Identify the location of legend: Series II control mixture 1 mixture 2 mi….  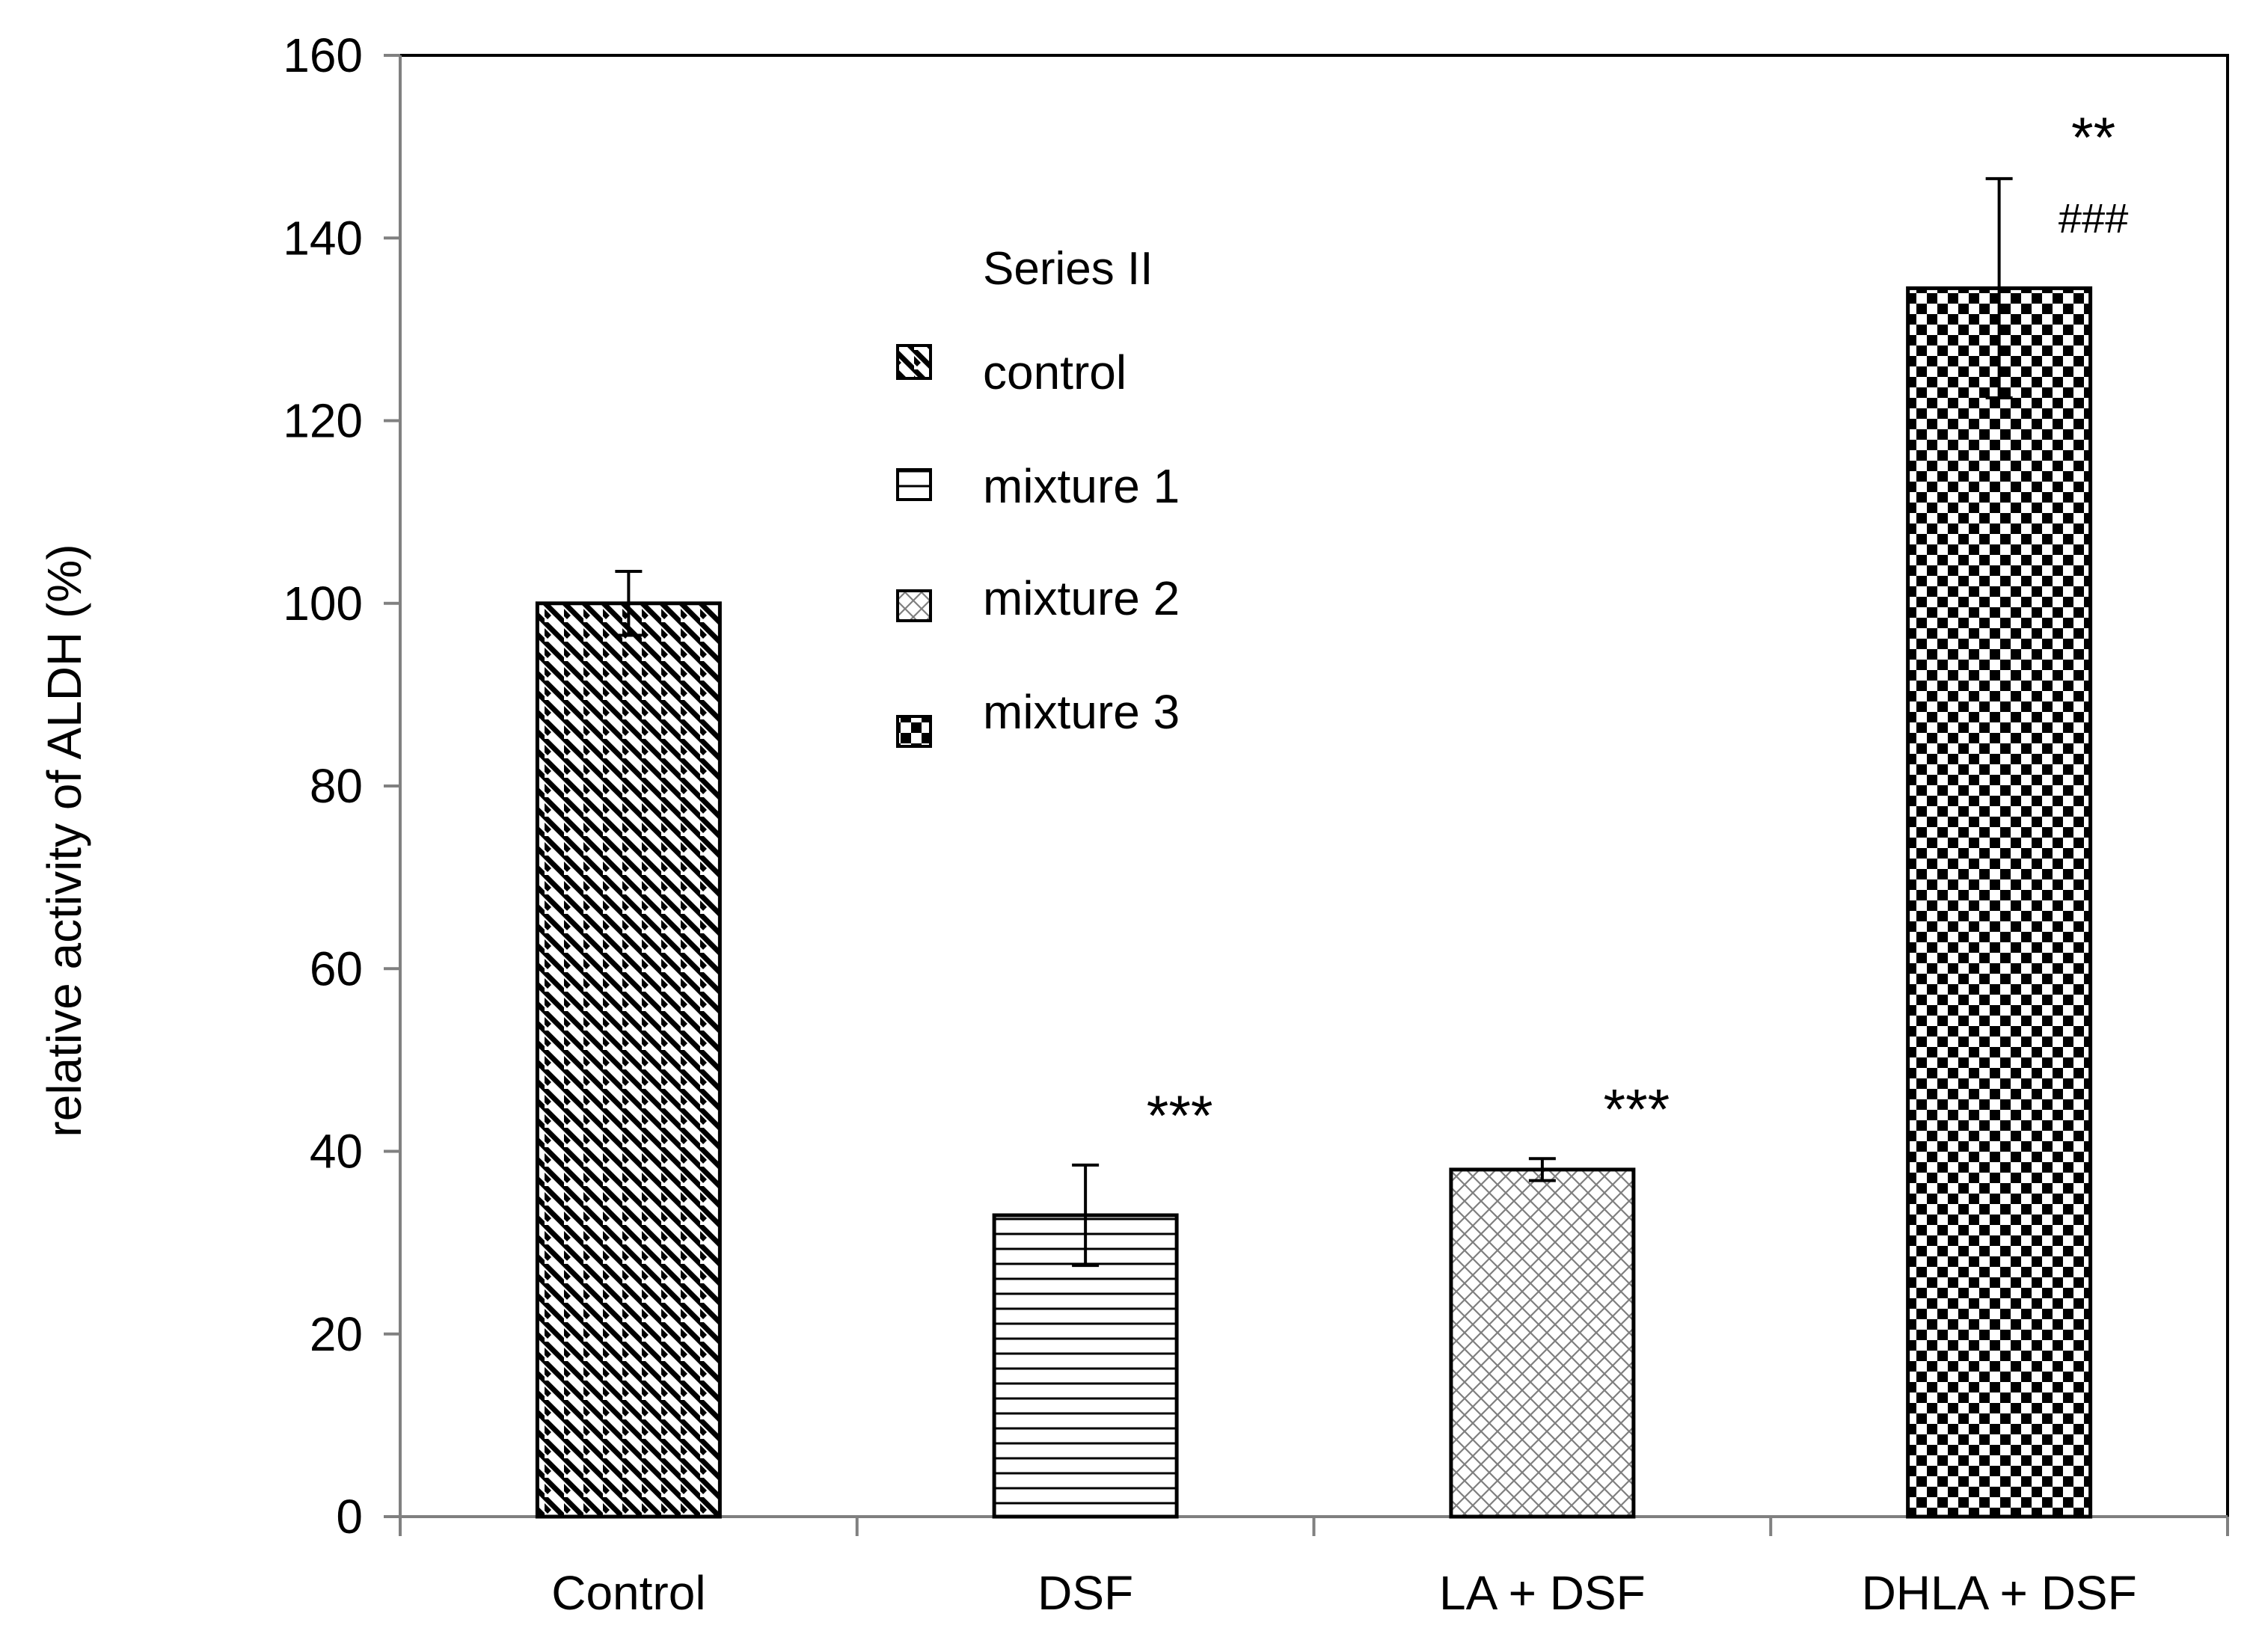
(1038, 496).